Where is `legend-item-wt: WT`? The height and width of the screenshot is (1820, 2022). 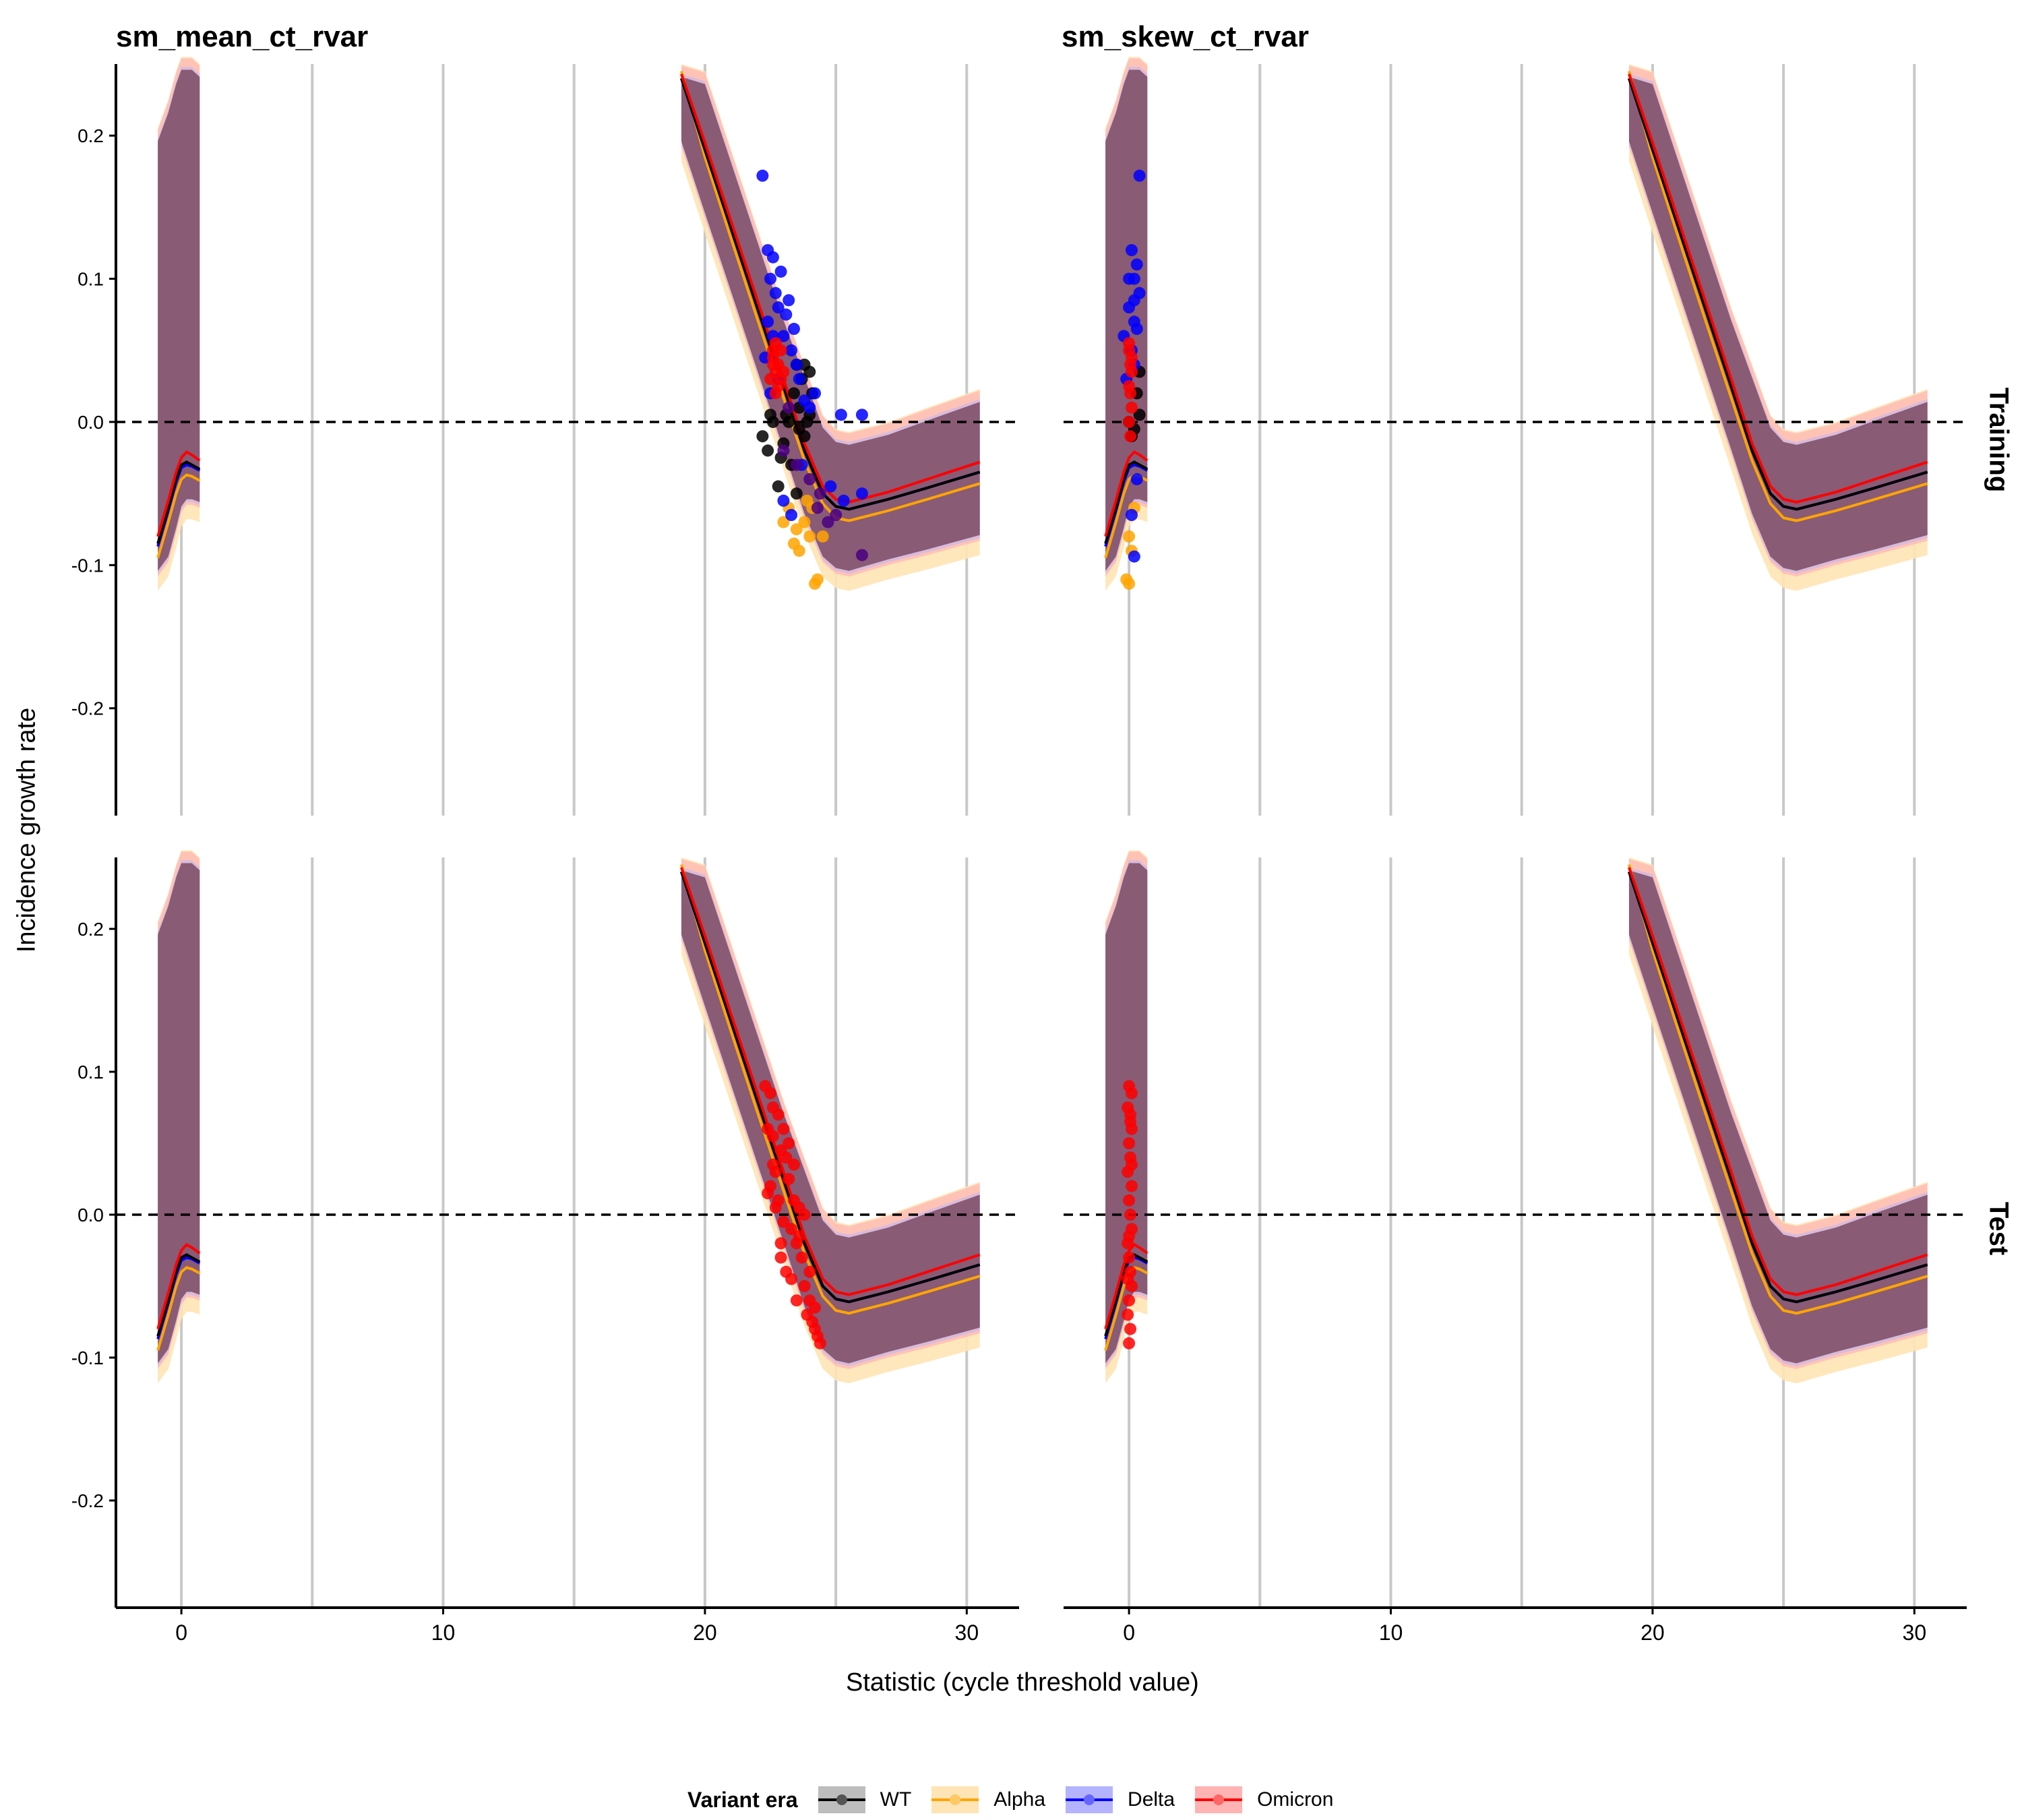 legend-item-wt: WT is located at coordinates (865, 1799).